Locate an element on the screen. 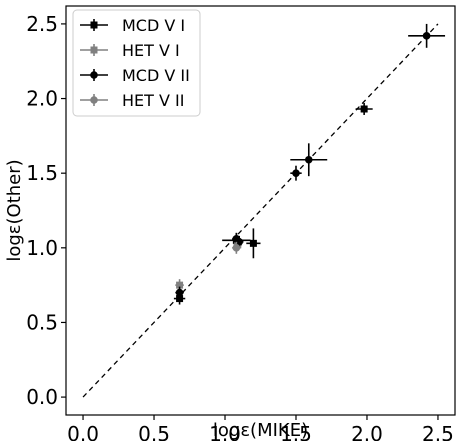 The width and height of the screenshot is (464, 441). legend-entry: HET V II is located at coordinates (132, 100).